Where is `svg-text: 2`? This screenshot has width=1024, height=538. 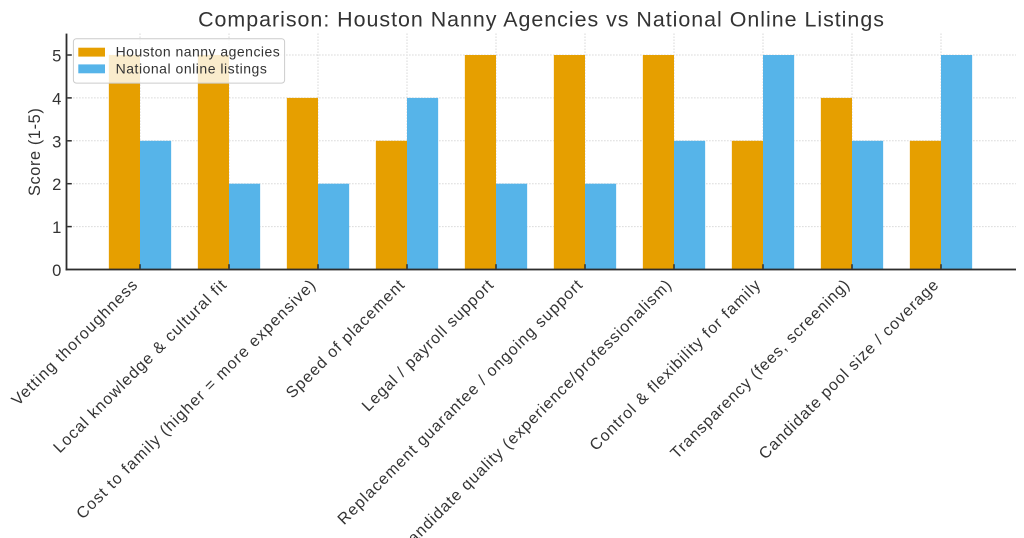
svg-text: 2 is located at coordinates (56, 184).